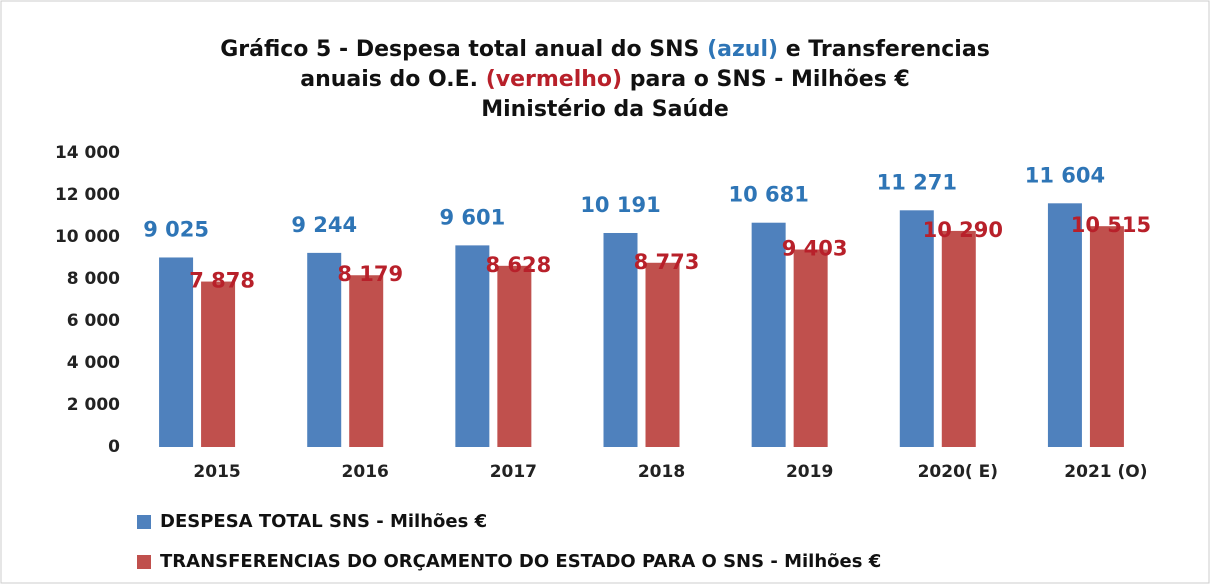  I want to click on title-part: (vermelho), so click(554, 79).